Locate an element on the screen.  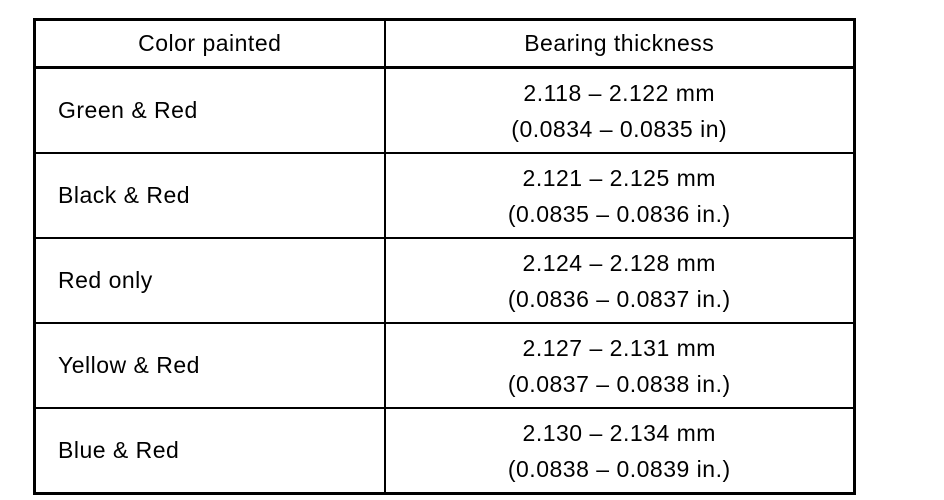
thickness-mm-text: 2.121 – 2.125 mm is located at coordinates (619, 177).